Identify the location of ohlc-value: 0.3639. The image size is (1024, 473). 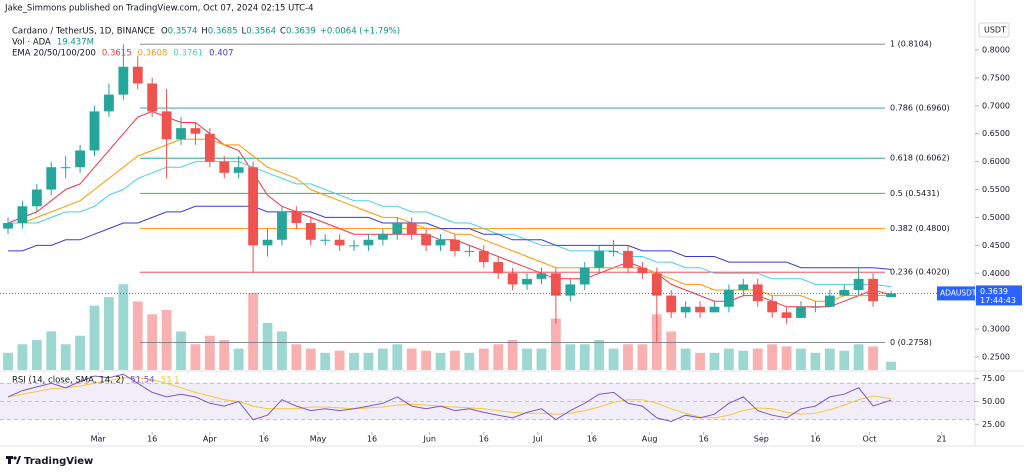
(301, 32).